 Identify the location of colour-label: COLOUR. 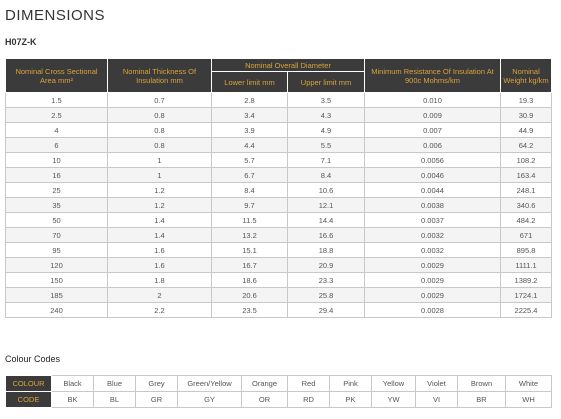
(28, 383).